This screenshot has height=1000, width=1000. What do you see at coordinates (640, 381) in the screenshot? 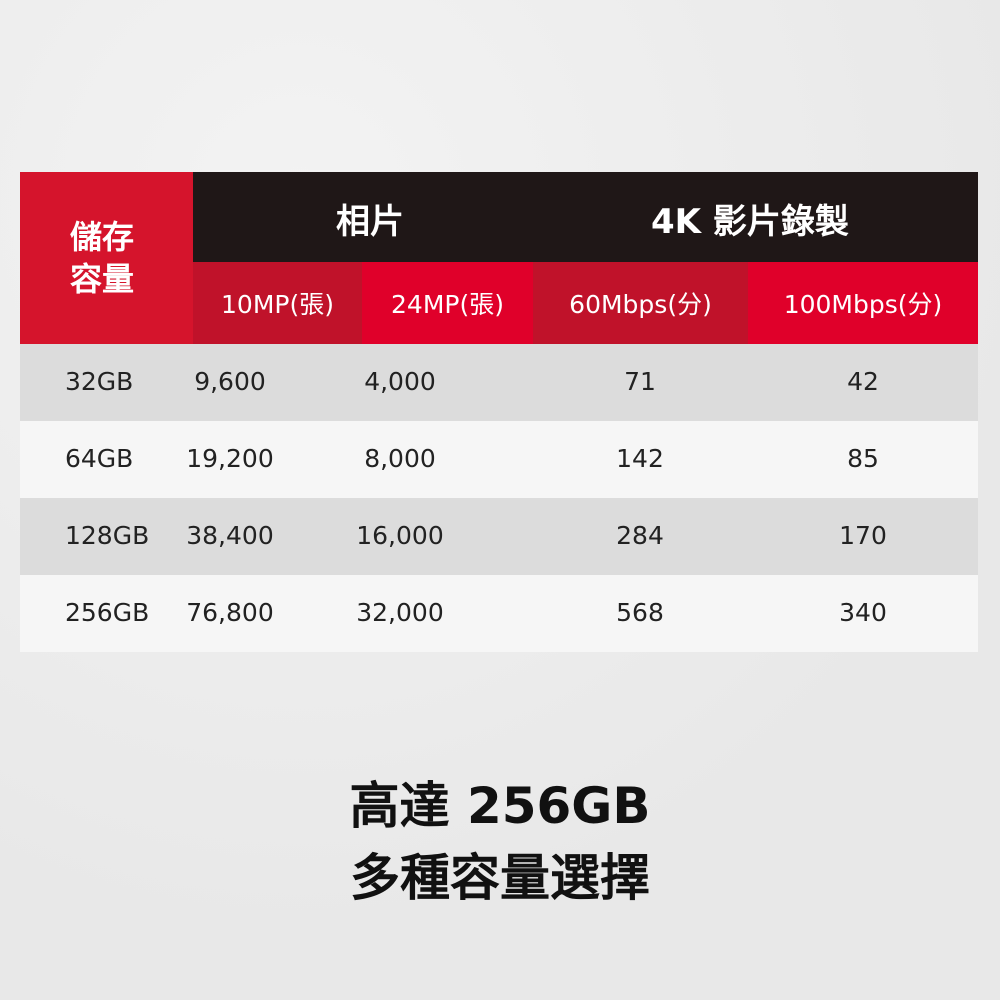
I see `table-cell: 71` at bounding box center [640, 381].